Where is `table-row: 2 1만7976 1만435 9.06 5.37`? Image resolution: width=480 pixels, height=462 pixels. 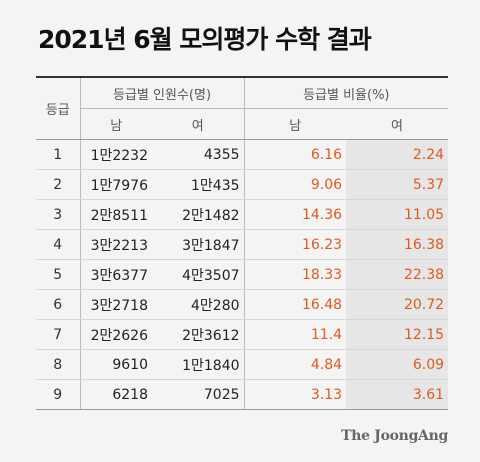
table-row: 2 1만7976 1만435 9.06 5.37 is located at coordinates (242, 184).